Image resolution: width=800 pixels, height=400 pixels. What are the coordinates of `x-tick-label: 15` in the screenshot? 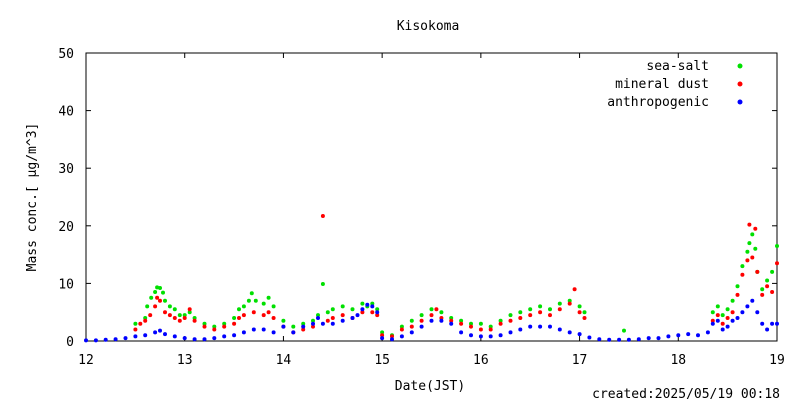 It's located at (382, 360).